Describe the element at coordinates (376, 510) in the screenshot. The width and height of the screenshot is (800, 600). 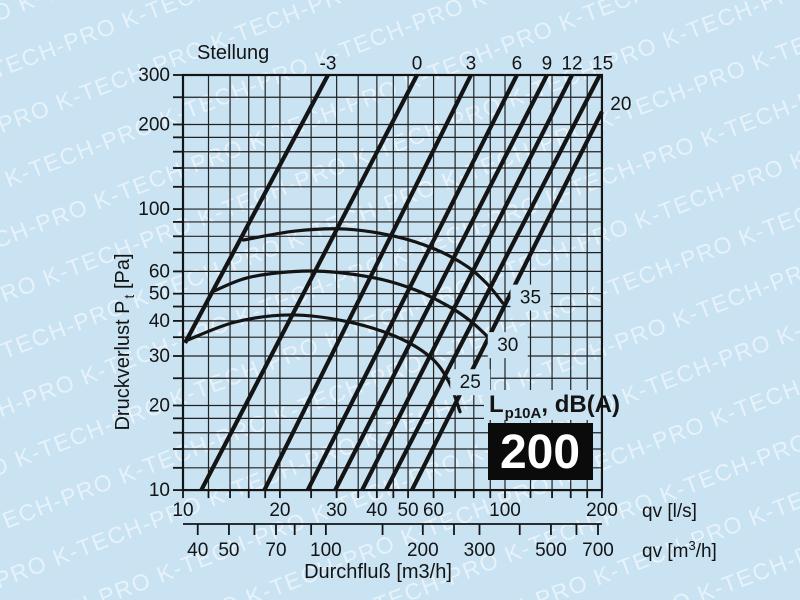
I see `x-tick-label-ls: 40` at that location.